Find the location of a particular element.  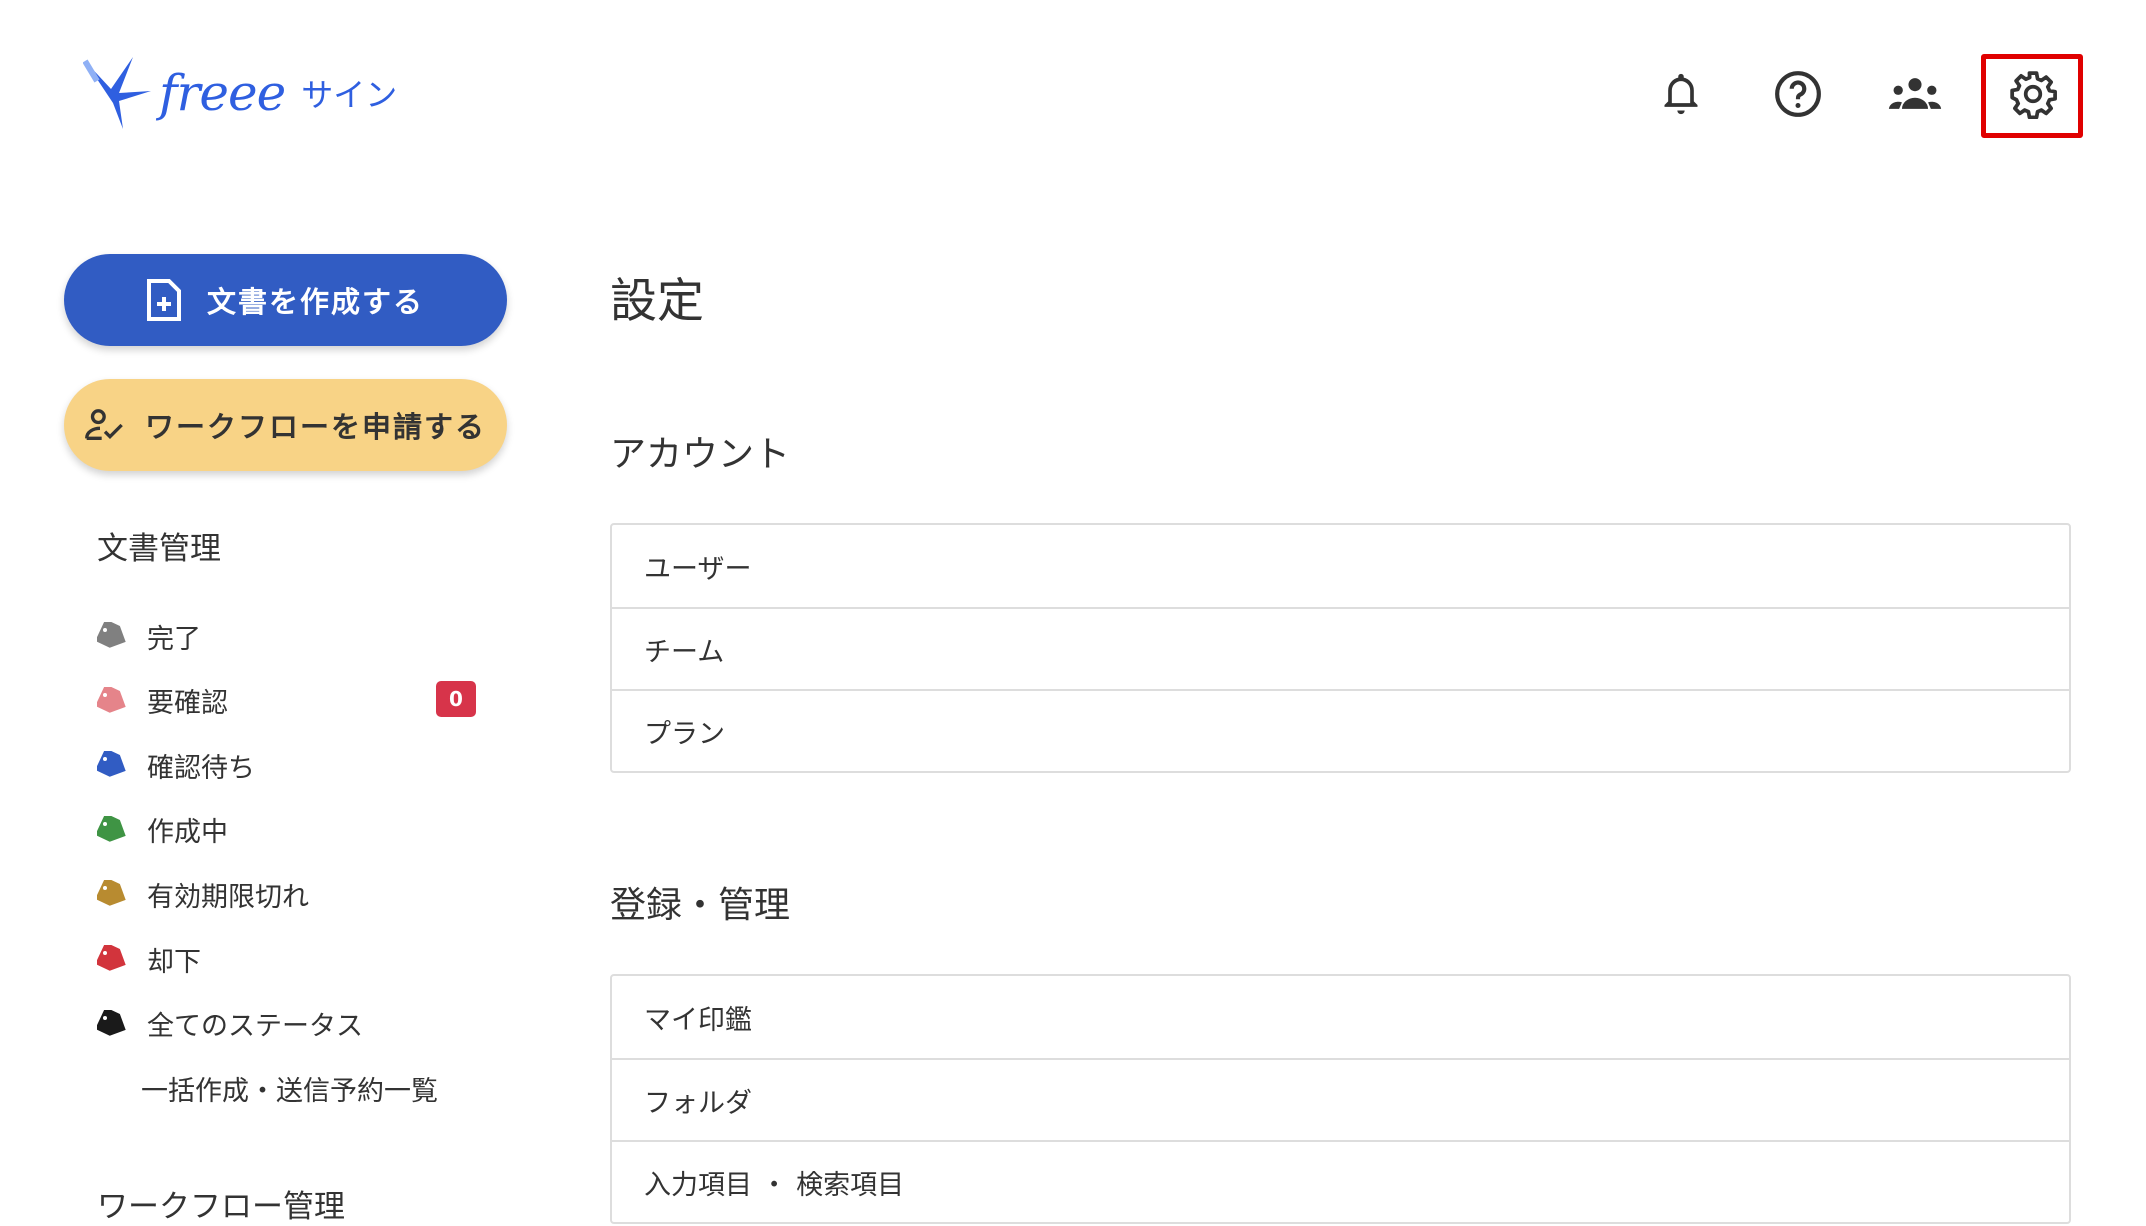

status-label: 全てのステータス is located at coordinates (255, 1027).